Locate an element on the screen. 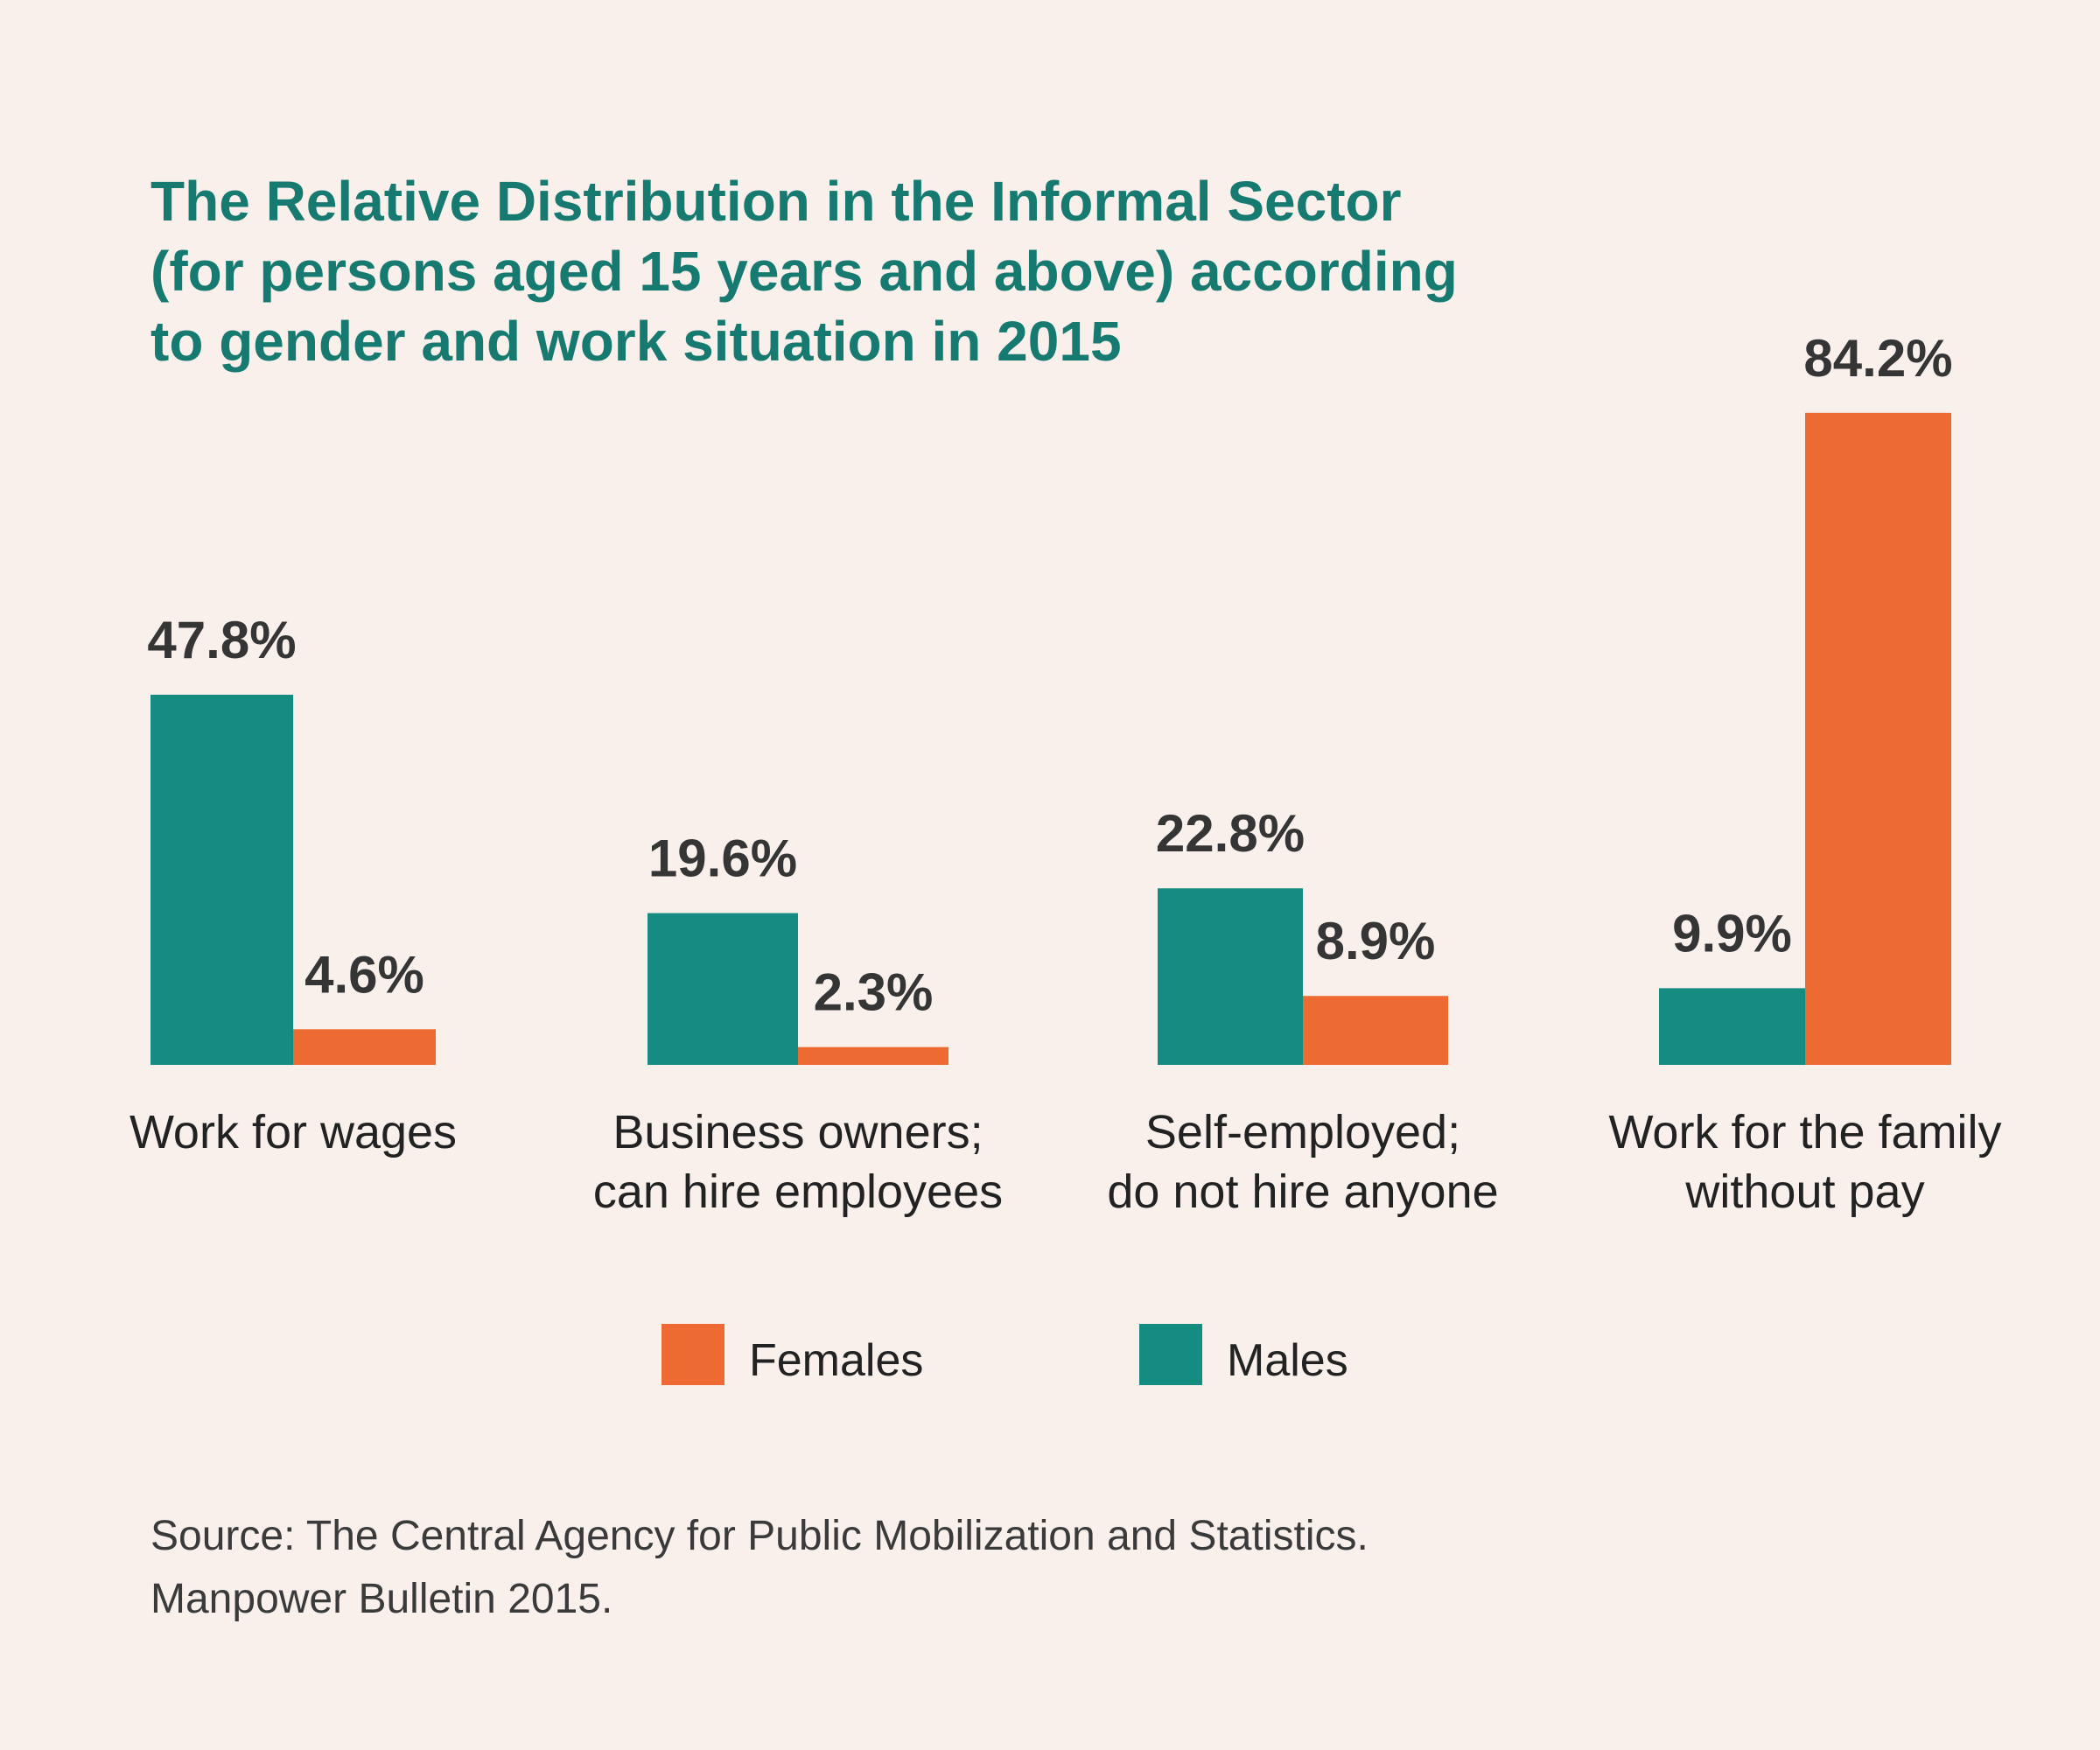  value-label-male-4: 9.9% is located at coordinates (1732, 933).